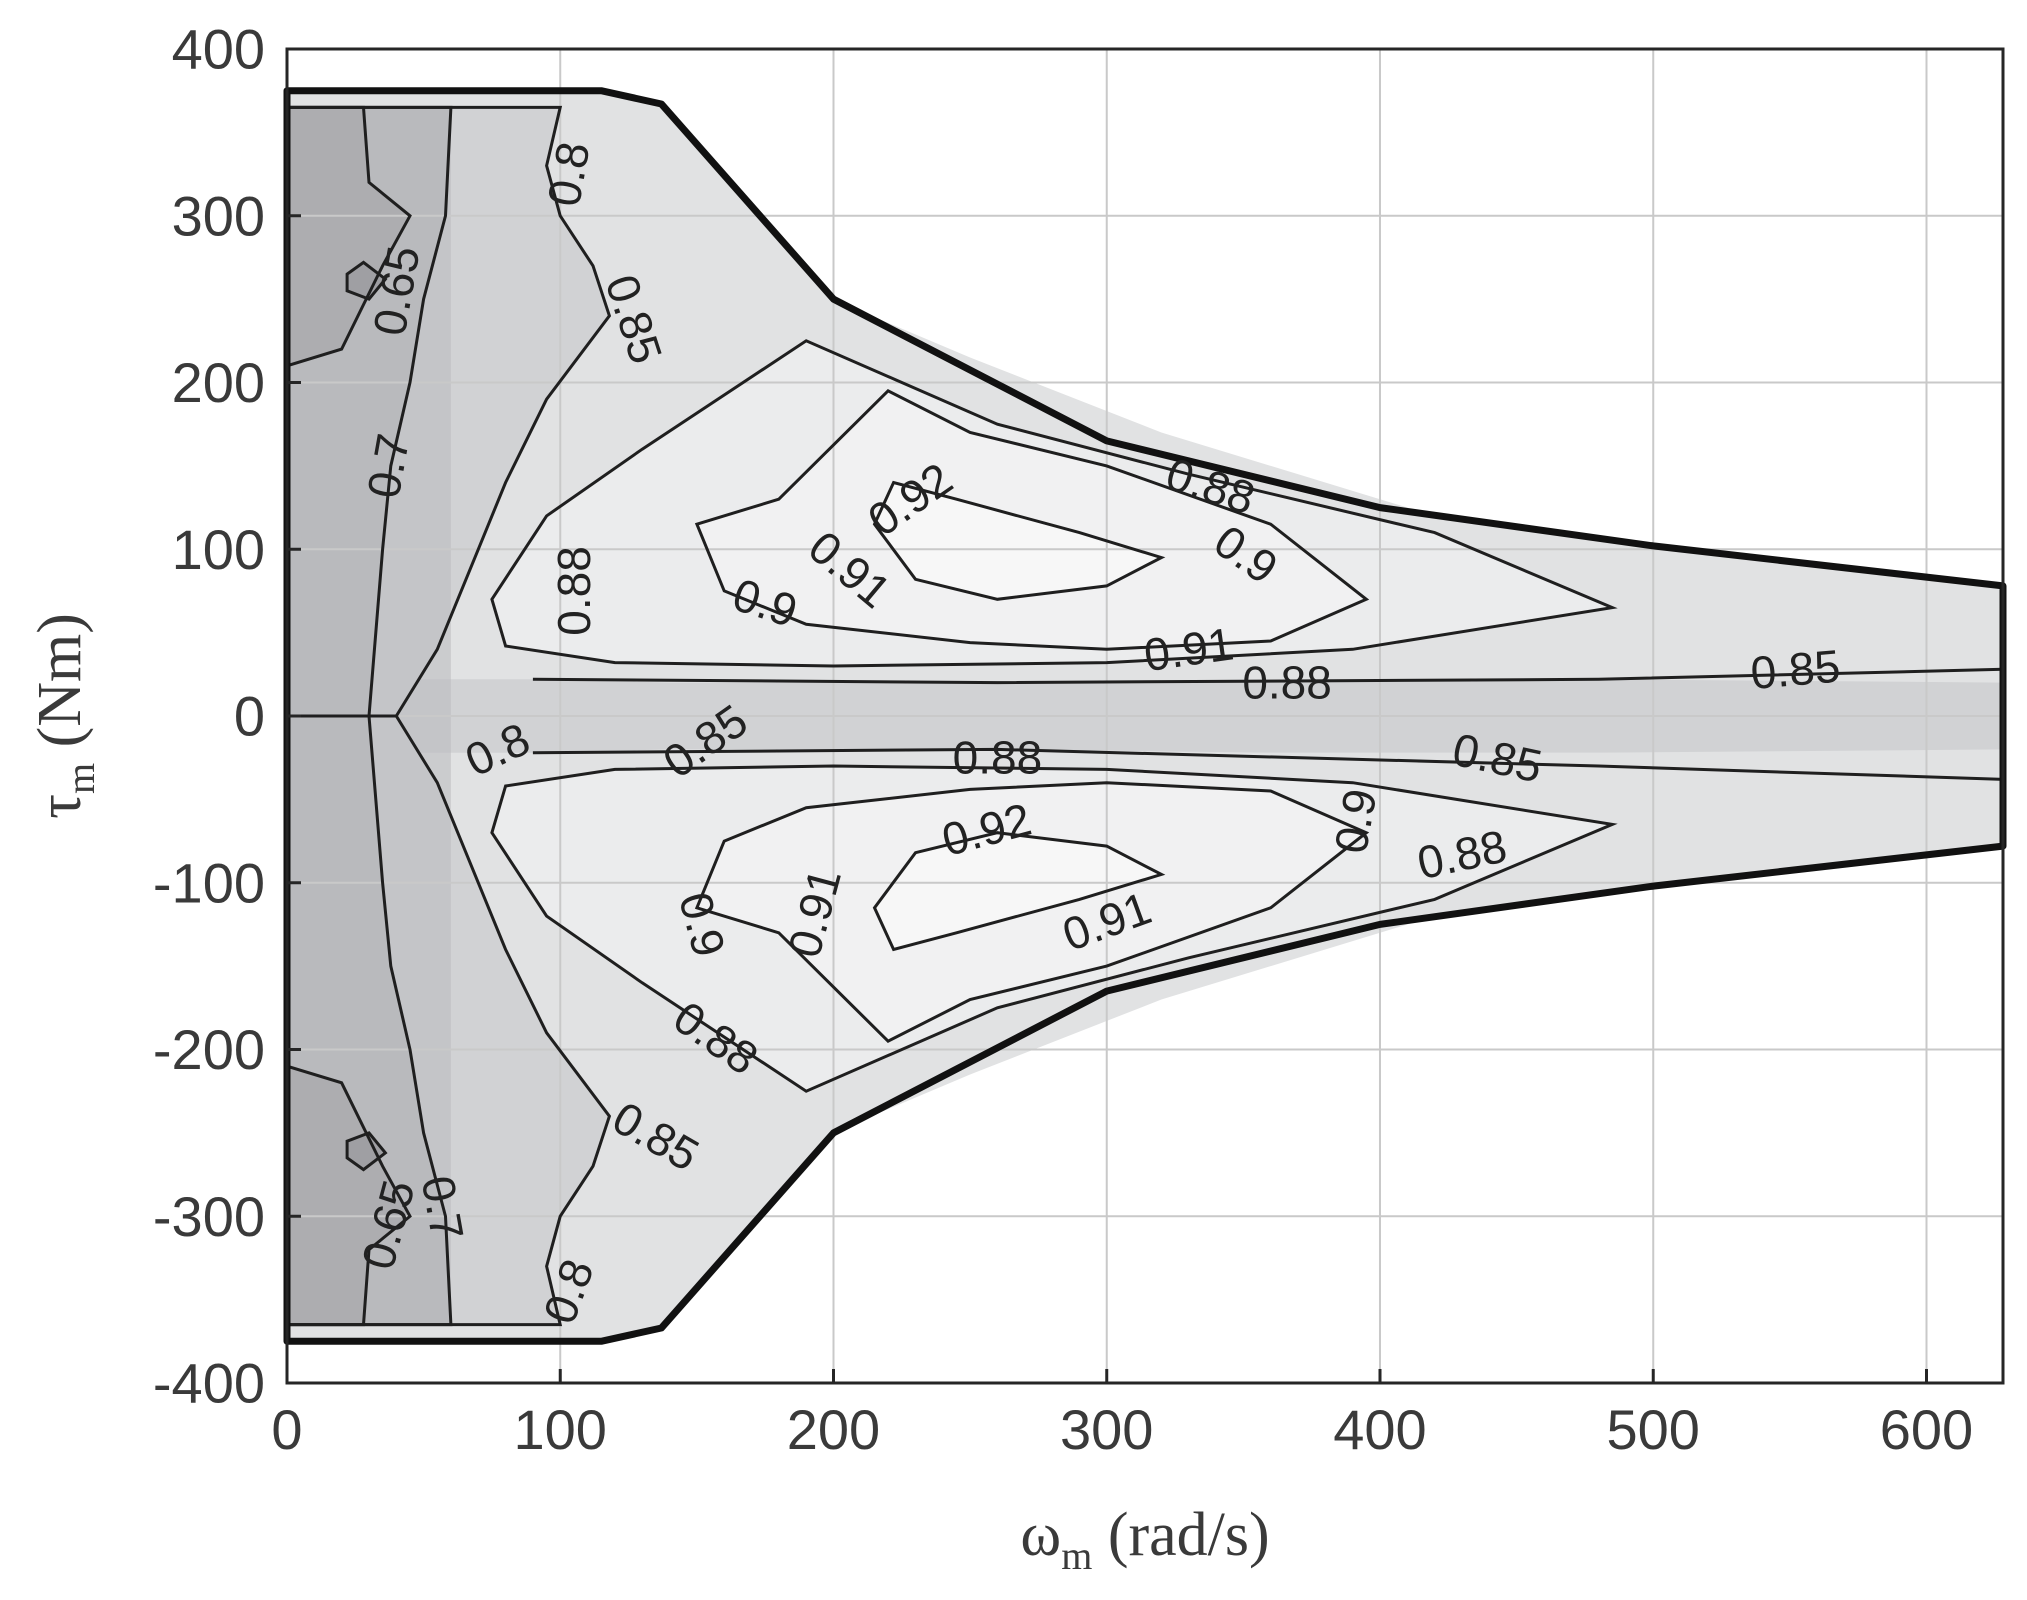 Image resolution: width=2027 pixels, height=1600 pixels. I want to click on contour-0.6-lower, so click(366, 1151).